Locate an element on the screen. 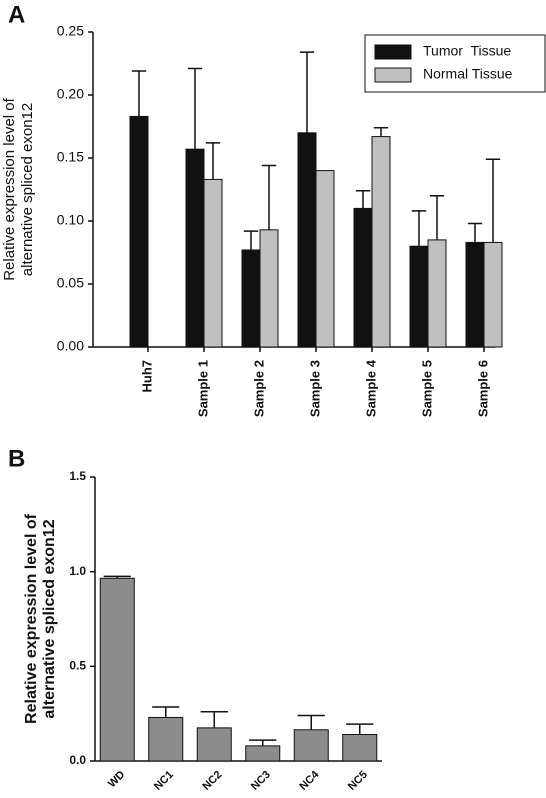  y-tick-label: 0.25 is located at coordinates (70, 31).